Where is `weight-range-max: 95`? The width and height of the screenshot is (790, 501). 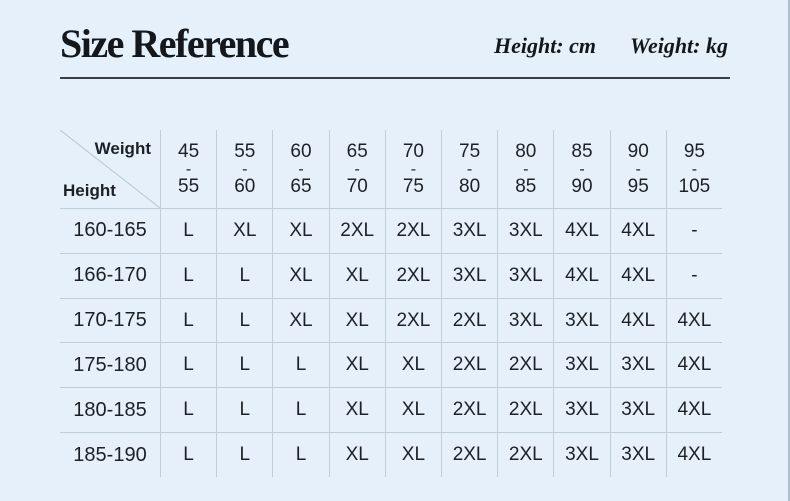
weight-range-max: 95 is located at coordinates (638, 186).